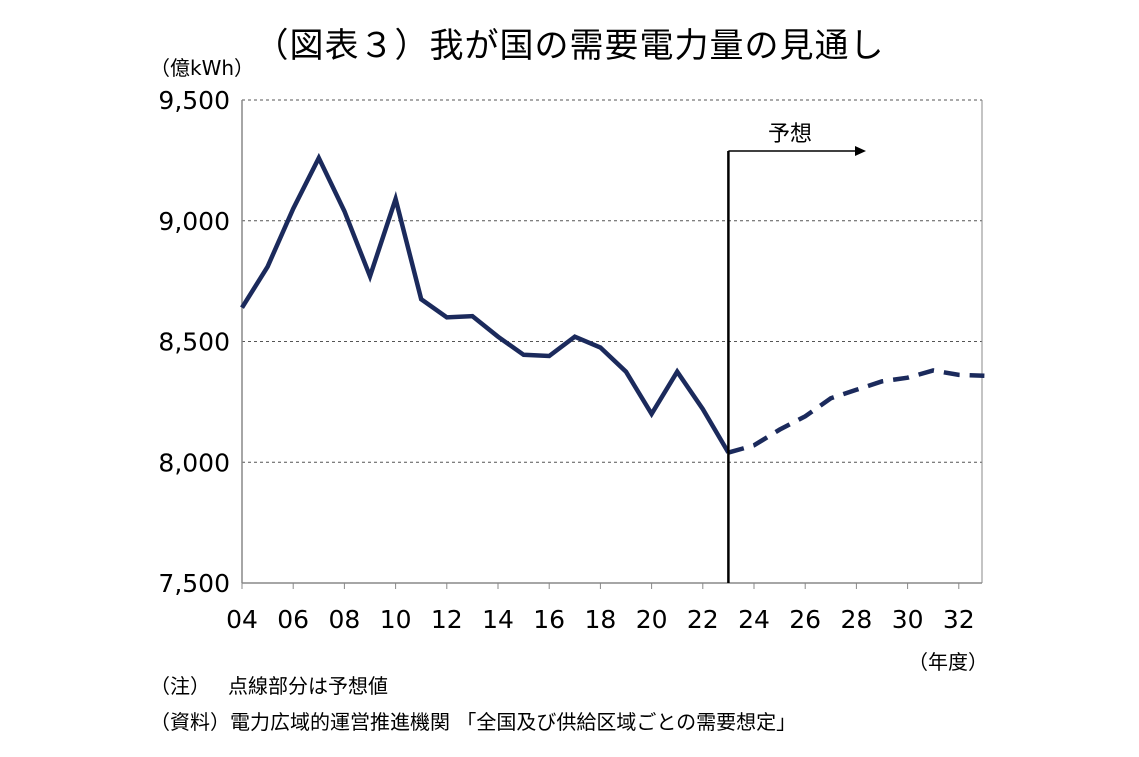 This screenshot has width=1139, height=757. Describe the element at coordinates (856, 619) in the screenshot. I see `x-tick-label: 28` at that location.